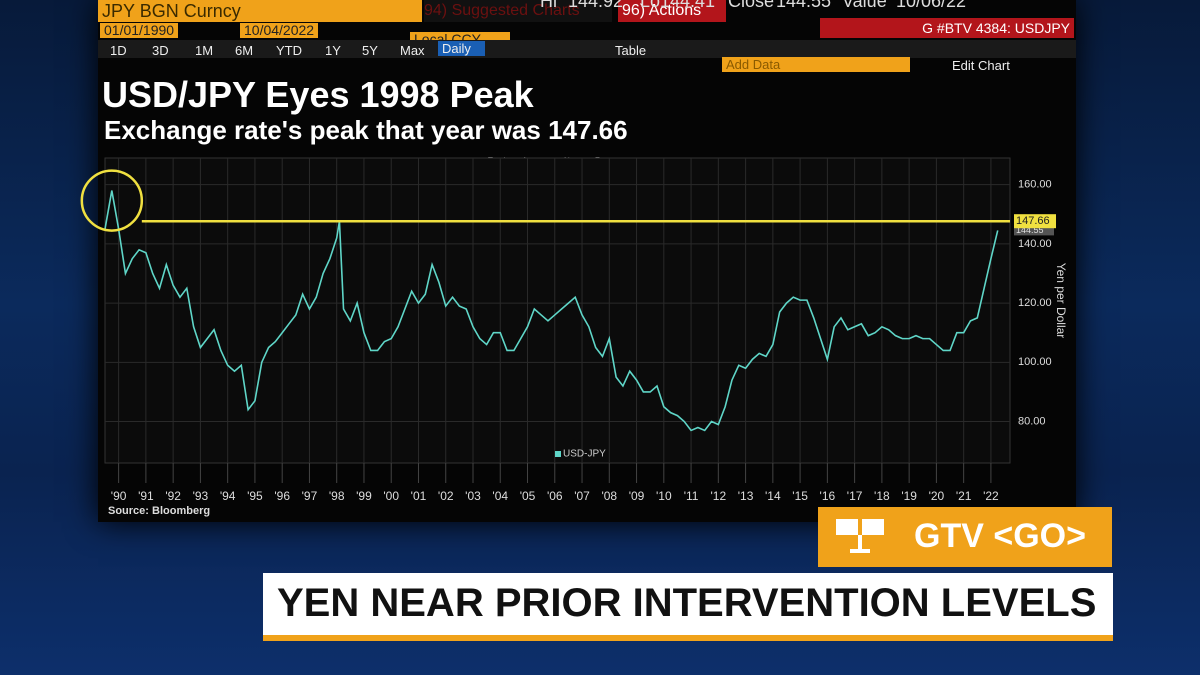 This screenshot has height=675, width=1200. Describe the element at coordinates (773, 496) in the screenshot. I see `x-tick-label: '14` at that location.